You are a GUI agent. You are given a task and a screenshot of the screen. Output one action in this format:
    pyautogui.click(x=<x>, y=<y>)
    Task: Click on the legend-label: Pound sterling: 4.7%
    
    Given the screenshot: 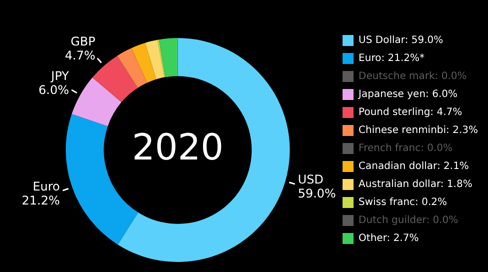 What is the action you would take?
    pyautogui.click(x=410, y=112)
    